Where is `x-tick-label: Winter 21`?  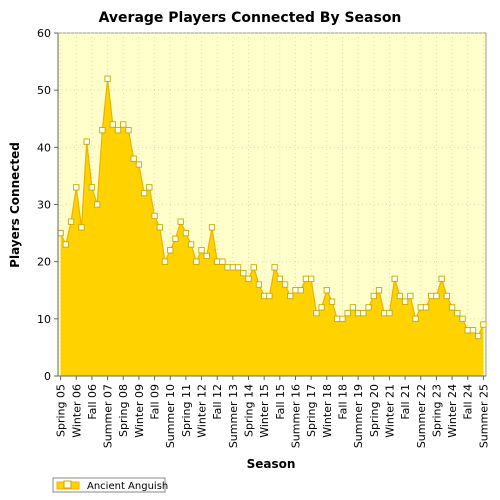
x-tick-label: Winter 21 is located at coordinates (389, 411).